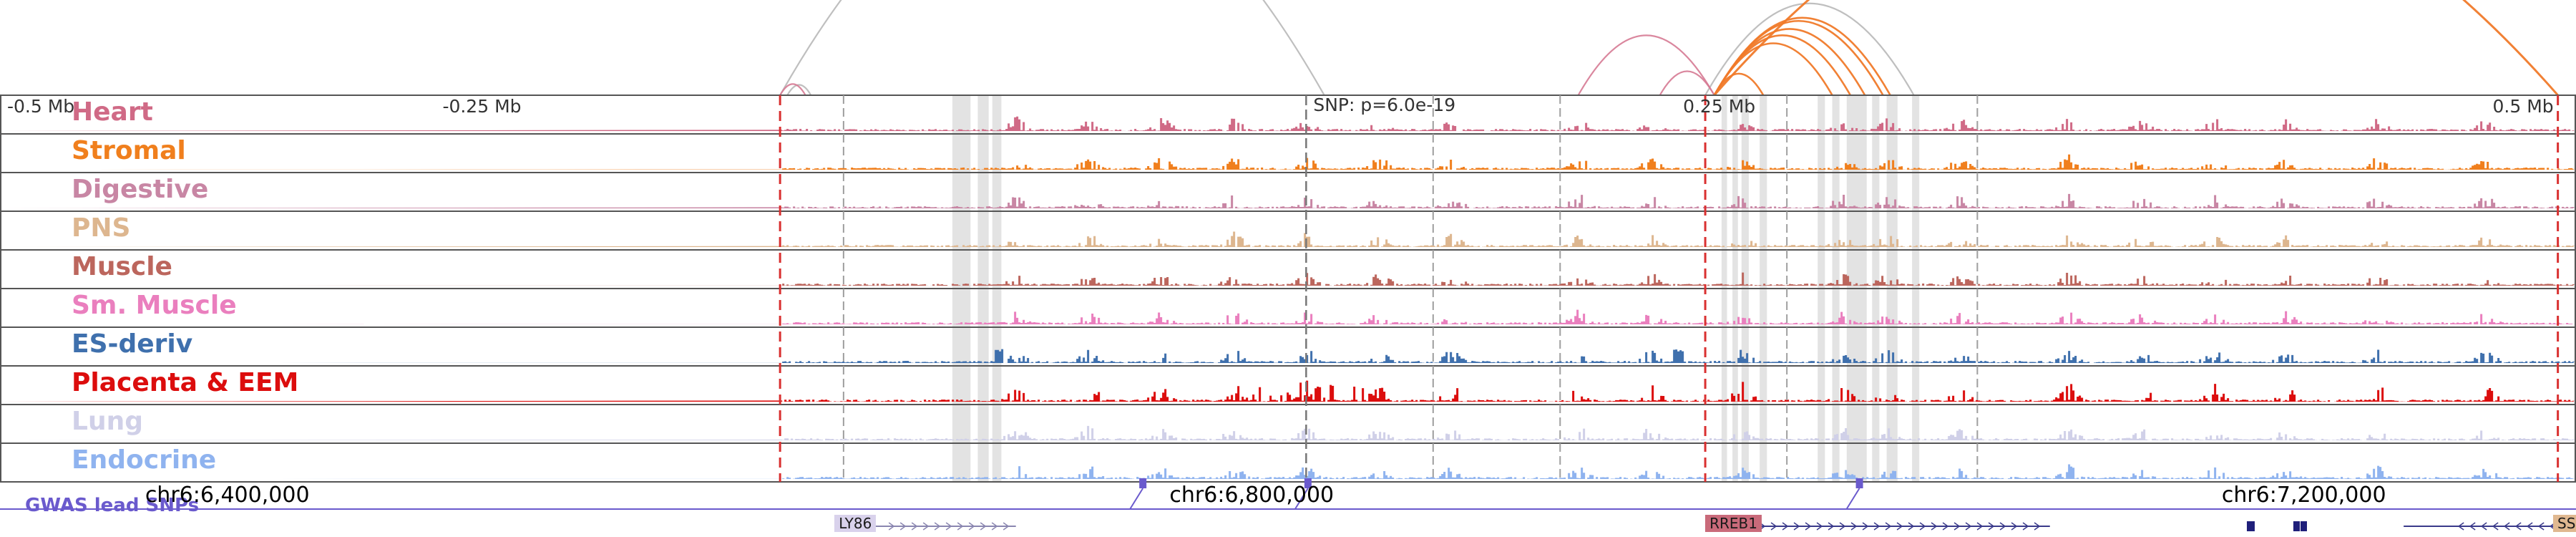 This screenshot has width=2576, height=537. What do you see at coordinates (1719, 106) in the screenshot?
I see `offset-tick-label-2: 0.25 Mb` at bounding box center [1719, 106].